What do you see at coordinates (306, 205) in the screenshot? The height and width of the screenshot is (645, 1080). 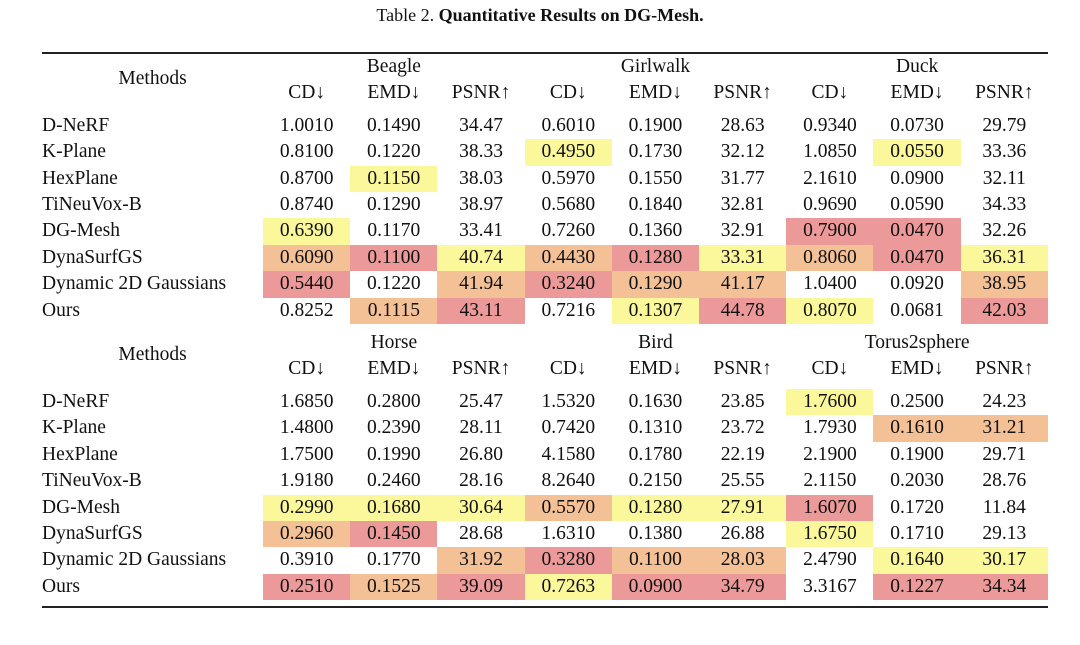 I see `value-cell: 0.8740` at bounding box center [306, 205].